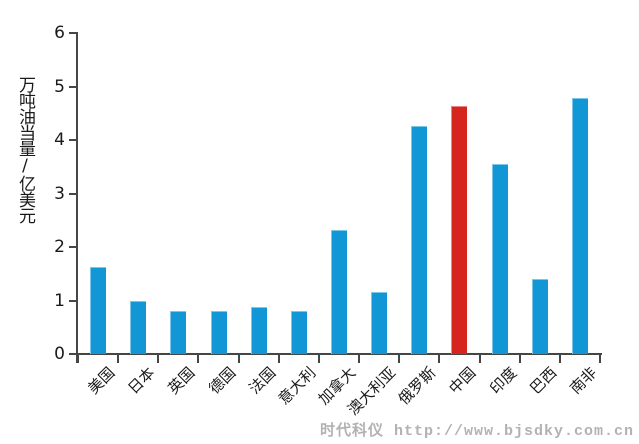 The height and width of the screenshot is (444, 639). What do you see at coordinates (138, 327) in the screenshot?
I see `bar-日本` at bounding box center [138, 327].